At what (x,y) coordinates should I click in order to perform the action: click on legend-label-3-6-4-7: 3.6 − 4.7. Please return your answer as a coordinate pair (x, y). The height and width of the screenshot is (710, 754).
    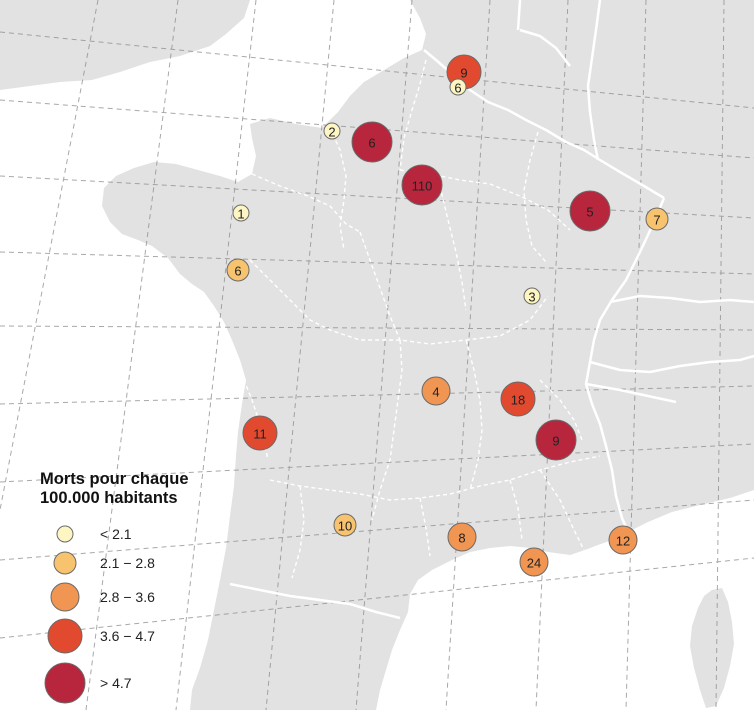
    Looking at the image, I should click on (127, 636).